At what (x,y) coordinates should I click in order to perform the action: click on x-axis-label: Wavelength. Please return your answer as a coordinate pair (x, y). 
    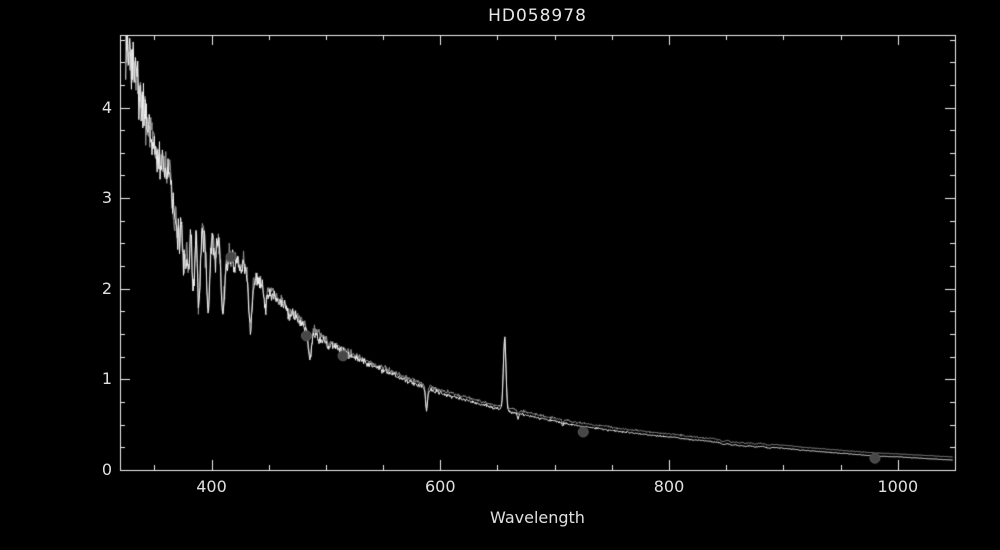
    Looking at the image, I should click on (537, 517).